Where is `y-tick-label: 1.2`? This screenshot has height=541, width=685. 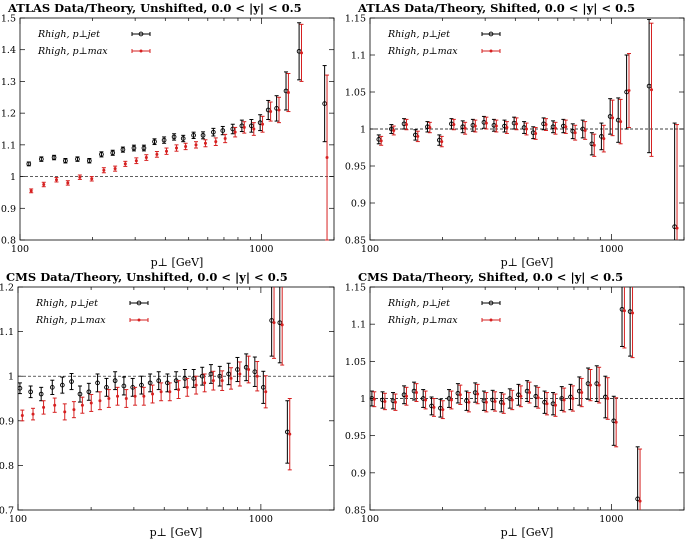
y-tick-label: 1.2 is located at coordinates (7, 288).